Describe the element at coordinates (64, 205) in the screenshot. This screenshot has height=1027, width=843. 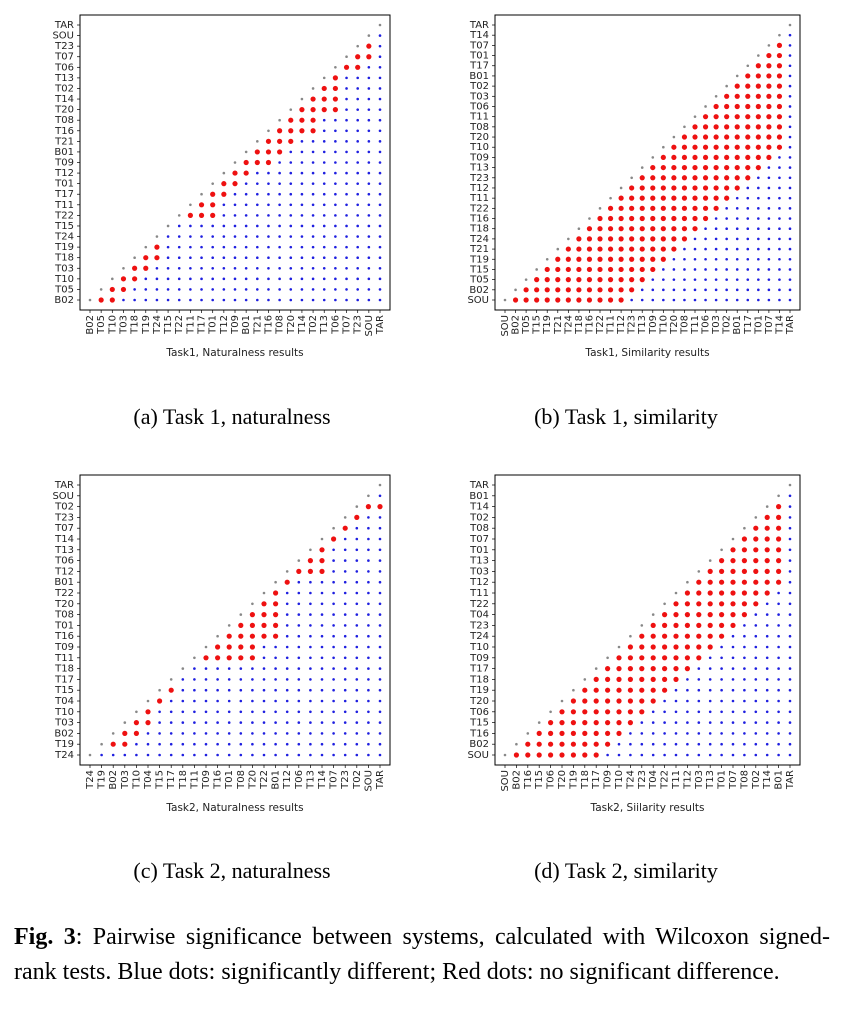
I see `y-tick-label: T11` at that location.